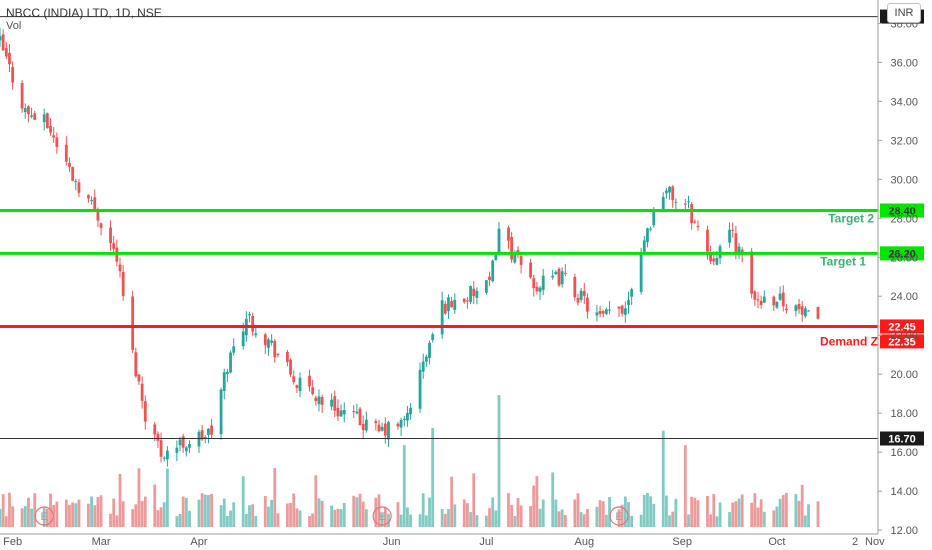  I want to click on time-tick-label: Mar, so click(101, 542).